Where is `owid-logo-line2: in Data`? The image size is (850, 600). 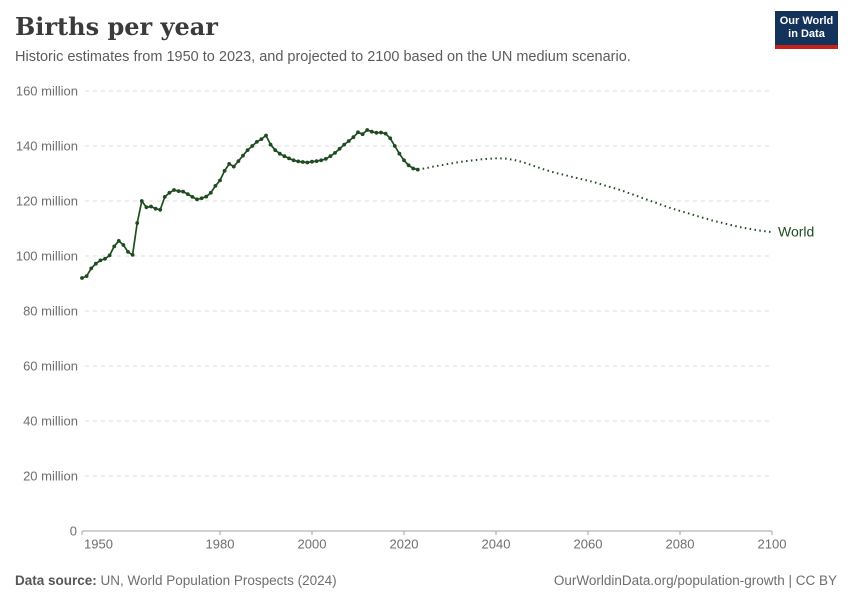 owid-logo-line2: in Data is located at coordinates (806, 34).